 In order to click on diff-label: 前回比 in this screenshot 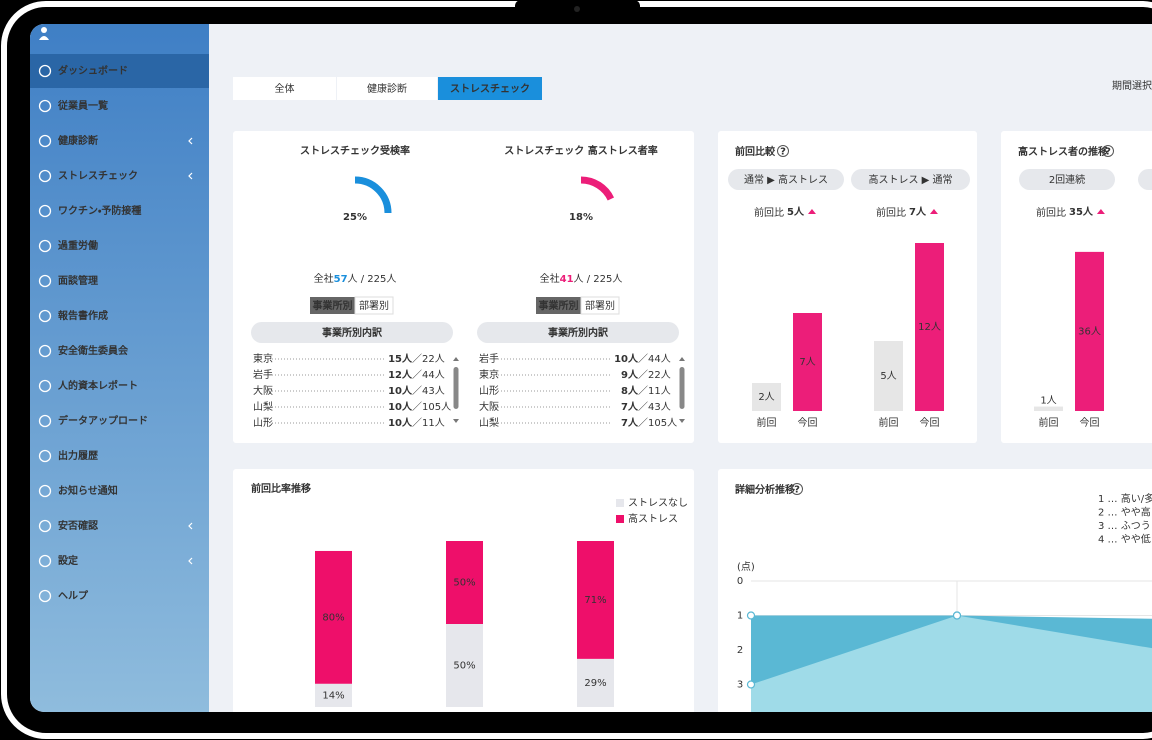, I will do `click(891, 212)`.